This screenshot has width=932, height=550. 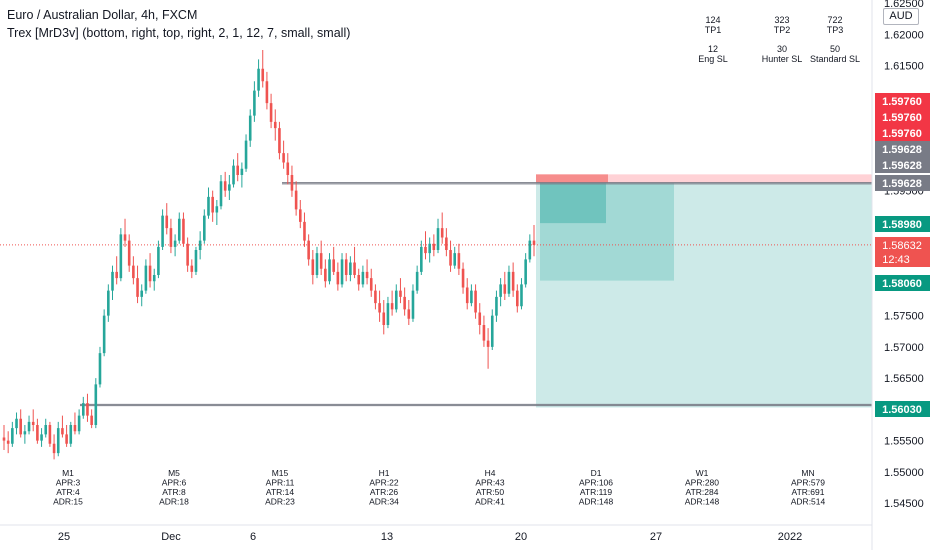 I want to click on price-tag-label: 1.56030, so click(x=902, y=410).